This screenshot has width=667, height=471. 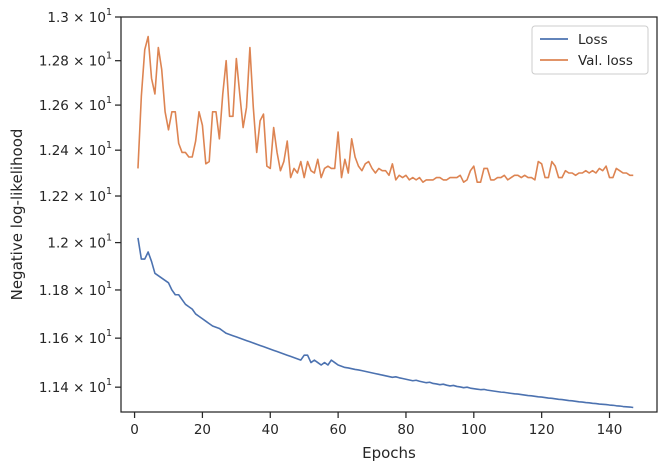 I want to click on y-tick-label: 1.18 × 10¹, so click(x=75, y=289).